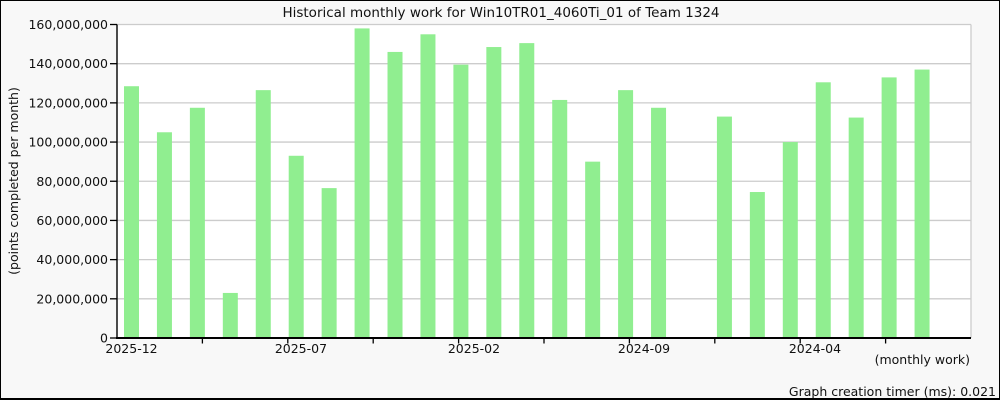 This screenshot has width=1000, height=400. What do you see at coordinates (474, 348) in the screenshot?
I see `x-tick-label: 2025-02` at bounding box center [474, 348].